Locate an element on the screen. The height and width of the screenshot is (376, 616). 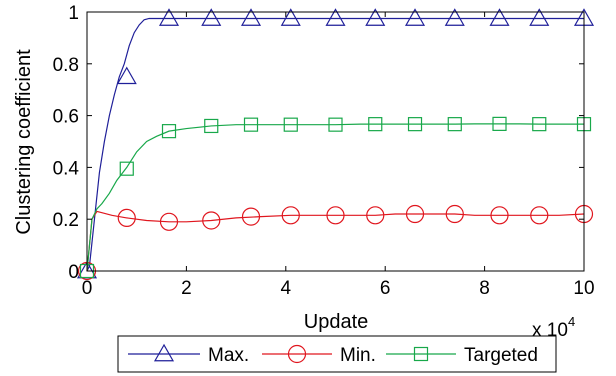
x-tick-label: 4 is located at coordinates (286, 288).